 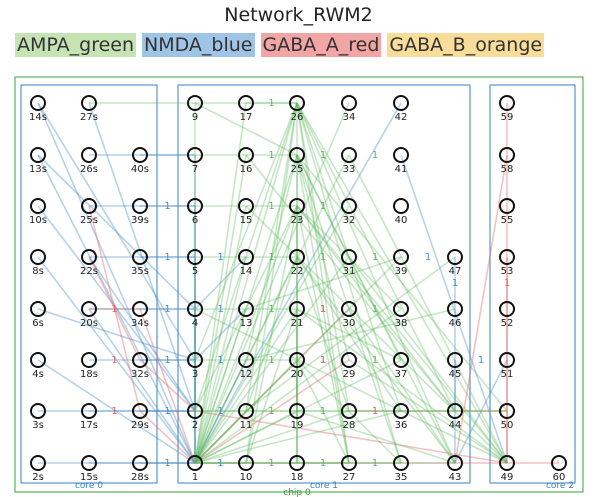 I want to click on neuron-15: 15, so click(x=246, y=212).